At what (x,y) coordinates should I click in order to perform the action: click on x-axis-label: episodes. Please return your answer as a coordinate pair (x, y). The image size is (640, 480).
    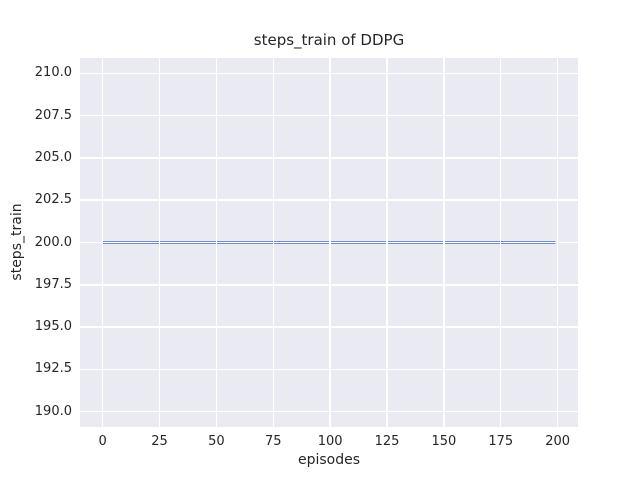
    Looking at the image, I should click on (329, 460).